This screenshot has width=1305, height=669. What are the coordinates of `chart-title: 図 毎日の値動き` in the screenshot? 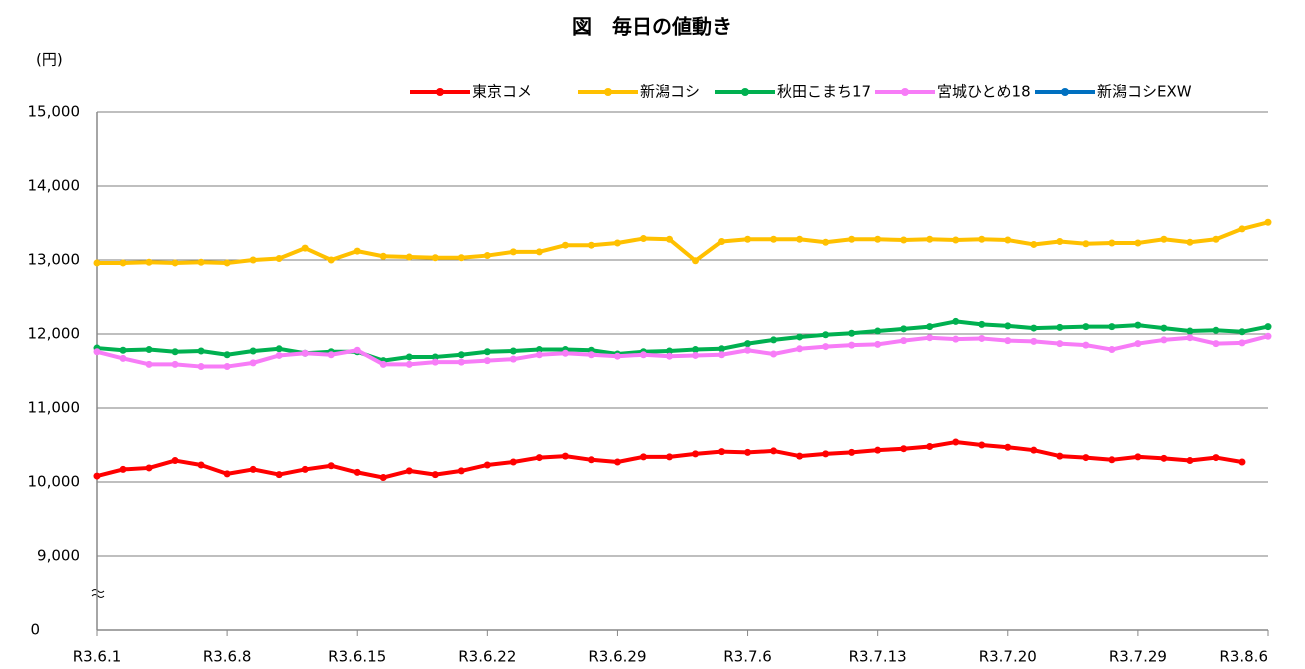 It's located at (652, 27).